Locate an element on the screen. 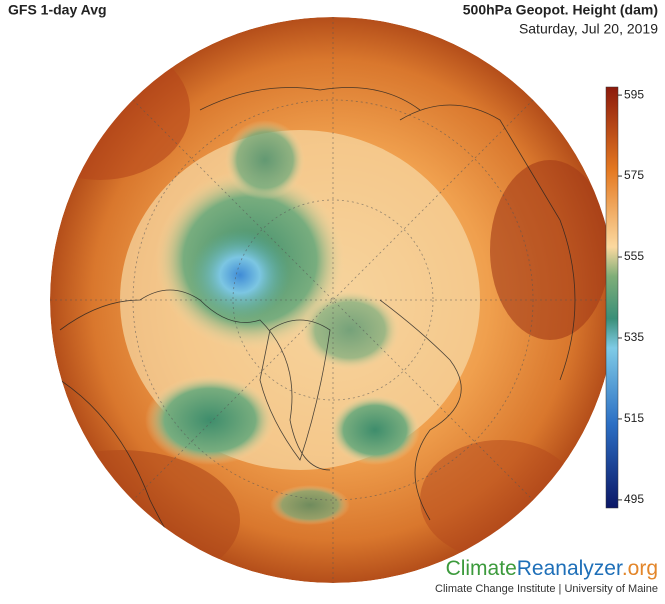 Image resolution: width=665 pixels, height=604 pixels. variable: 500hPa Geopot. Height (dam) is located at coordinates (560, 10).